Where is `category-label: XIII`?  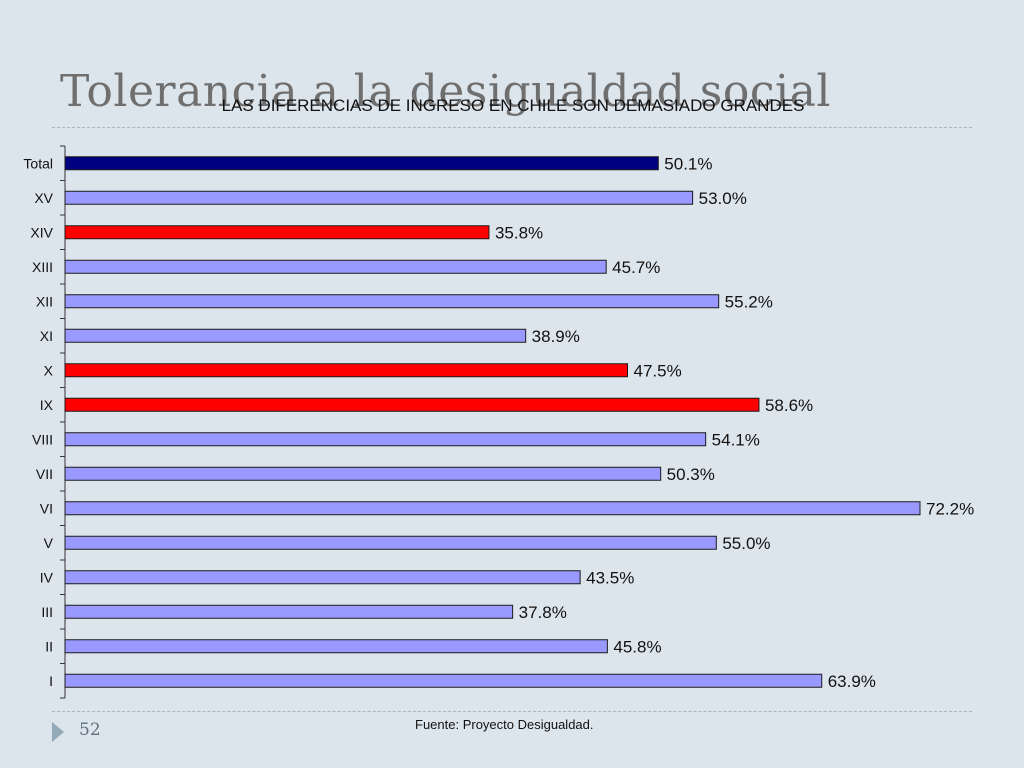 category-label: XIII is located at coordinates (42, 267).